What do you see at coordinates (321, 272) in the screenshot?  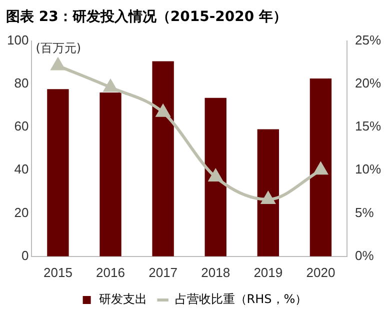 I see `x-tick-label: 2020` at bounding box center [321, 272].